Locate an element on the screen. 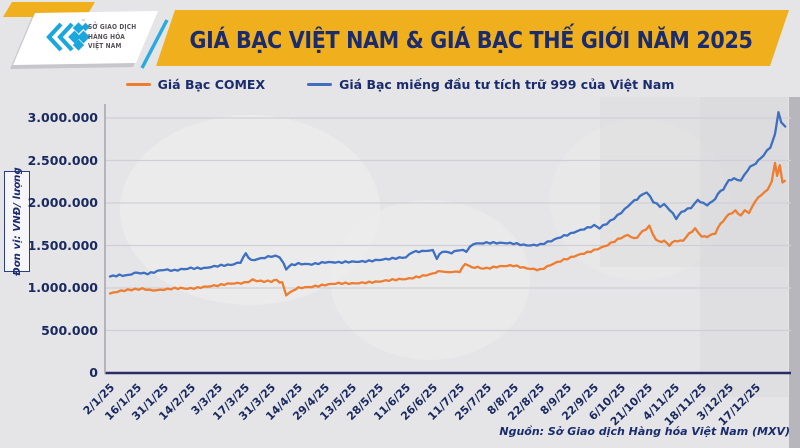 The height and width of the screenshot is (448, 800). y-axis-tick-label: 3.000.000 is located at coordinates (62, 117).